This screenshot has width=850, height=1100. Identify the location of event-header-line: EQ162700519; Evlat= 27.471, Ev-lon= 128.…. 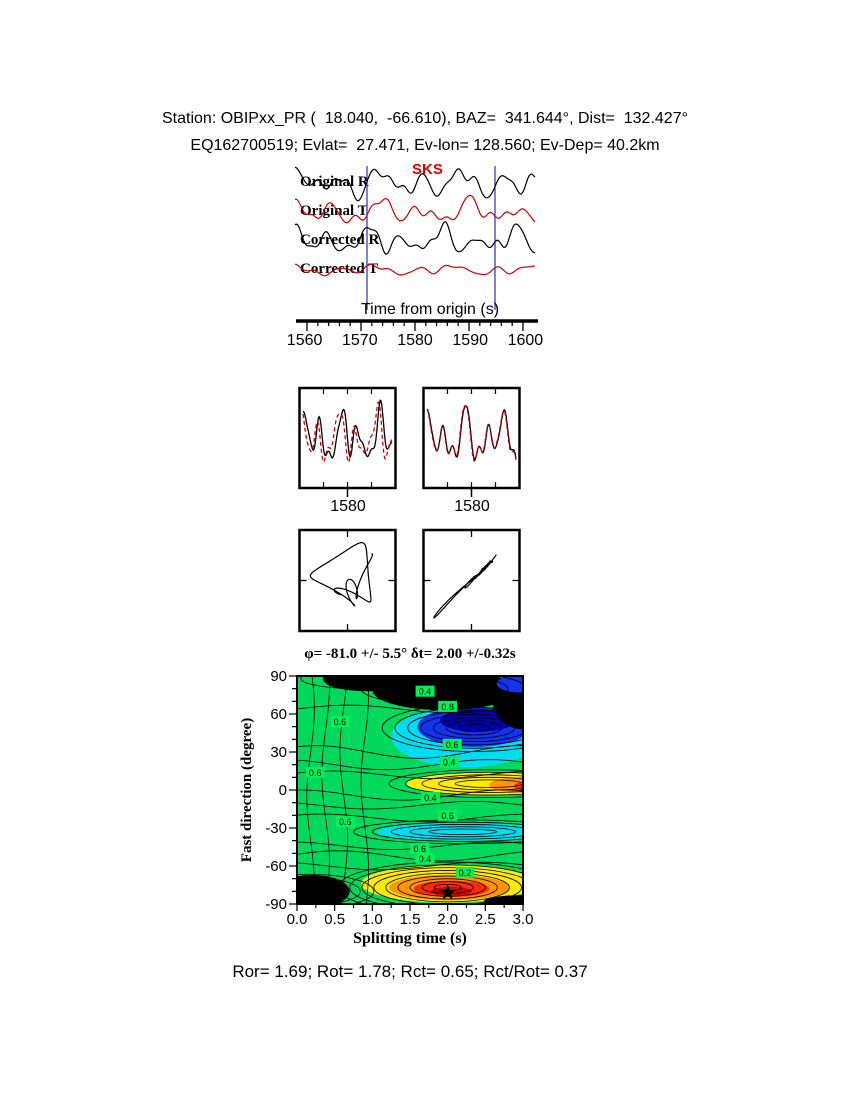
(425, 145).